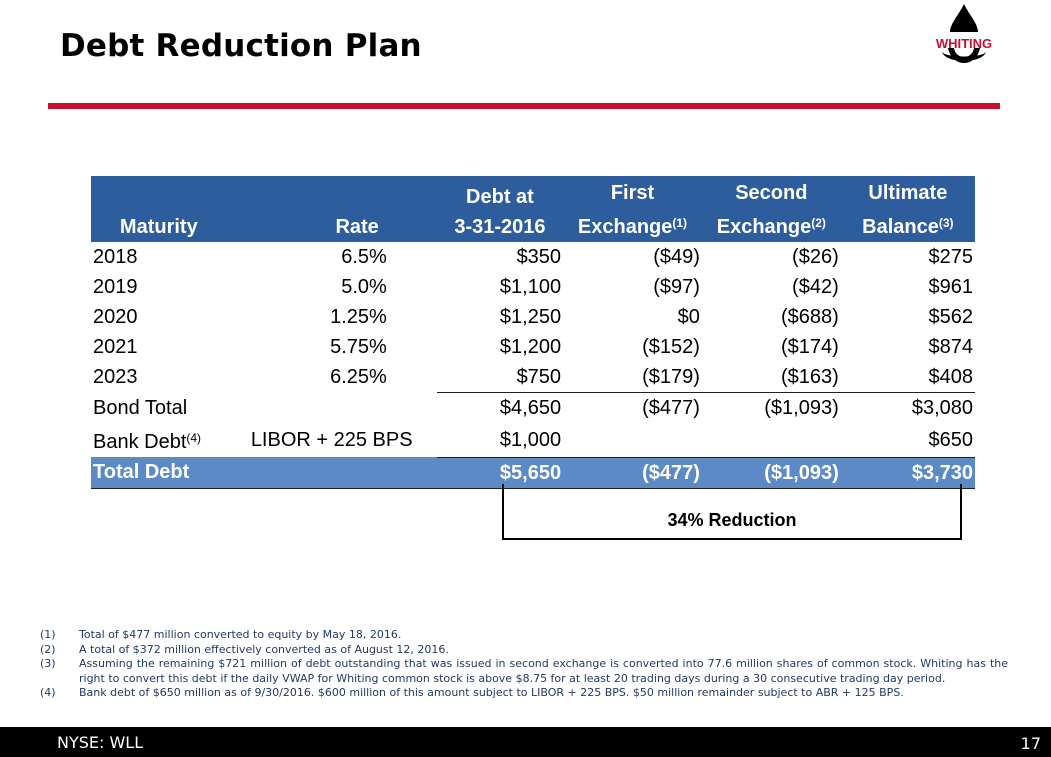 The image size is (1051, 757). I want to click on cell-total-debt-first: ($477), so click(632, 472).